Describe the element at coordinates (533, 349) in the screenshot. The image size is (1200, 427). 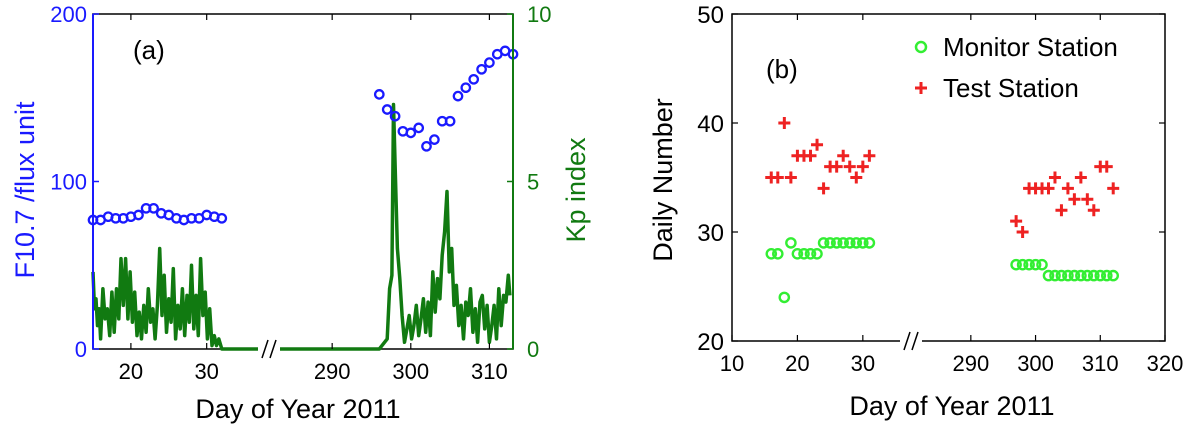
I see `y-tick-label-right: 0` at that location.